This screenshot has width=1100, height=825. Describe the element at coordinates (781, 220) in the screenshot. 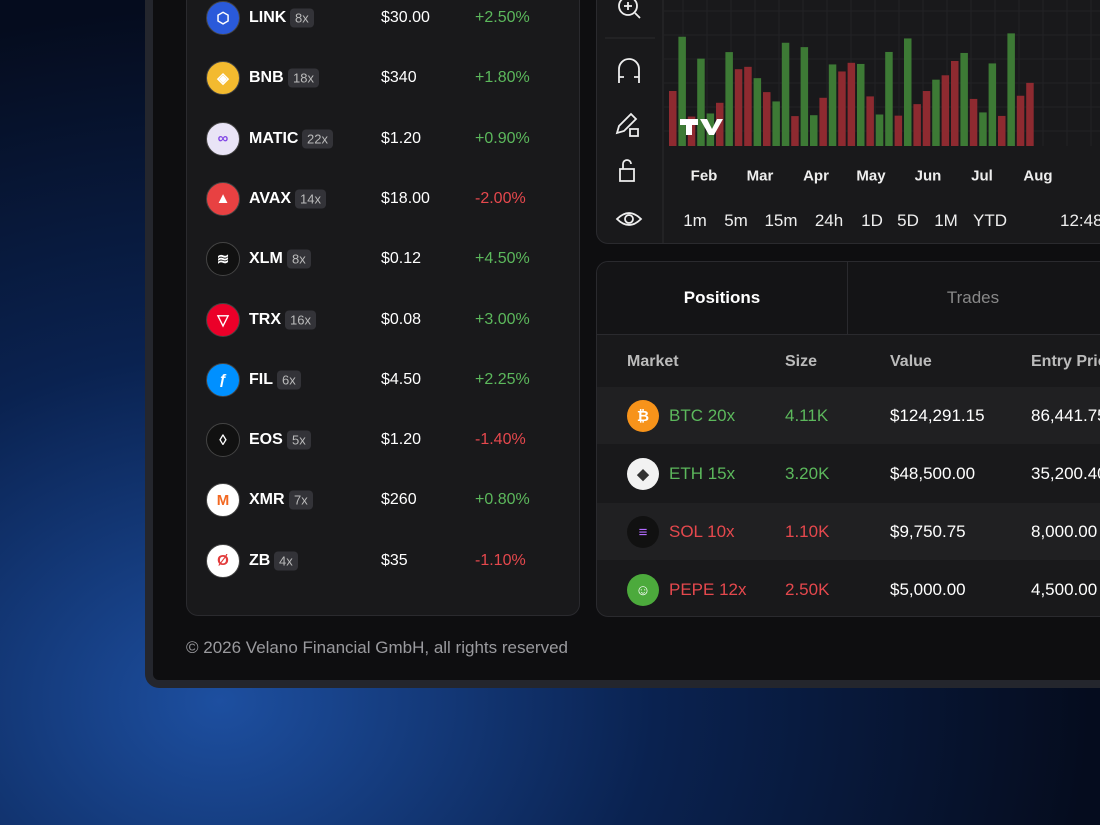

I see `timeframe-button: 15m` at that location.